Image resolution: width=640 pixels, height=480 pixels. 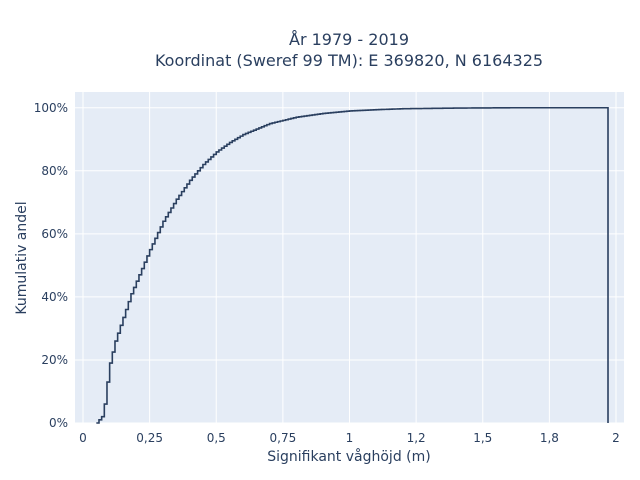 I want to click on x-tick-label: 0,75, so click(x=283, y=438).